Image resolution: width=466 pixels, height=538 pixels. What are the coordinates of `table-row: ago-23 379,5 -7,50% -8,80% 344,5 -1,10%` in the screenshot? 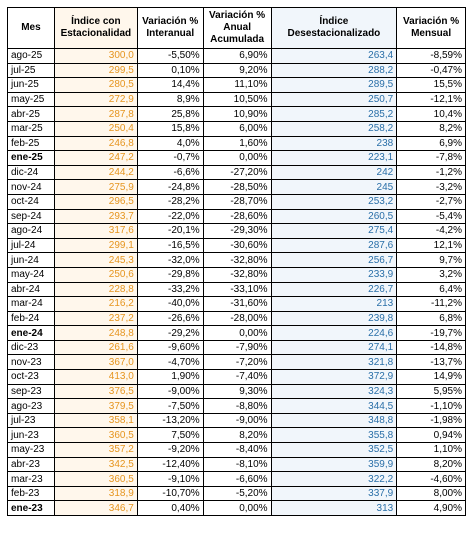 It's located at (236, 406).